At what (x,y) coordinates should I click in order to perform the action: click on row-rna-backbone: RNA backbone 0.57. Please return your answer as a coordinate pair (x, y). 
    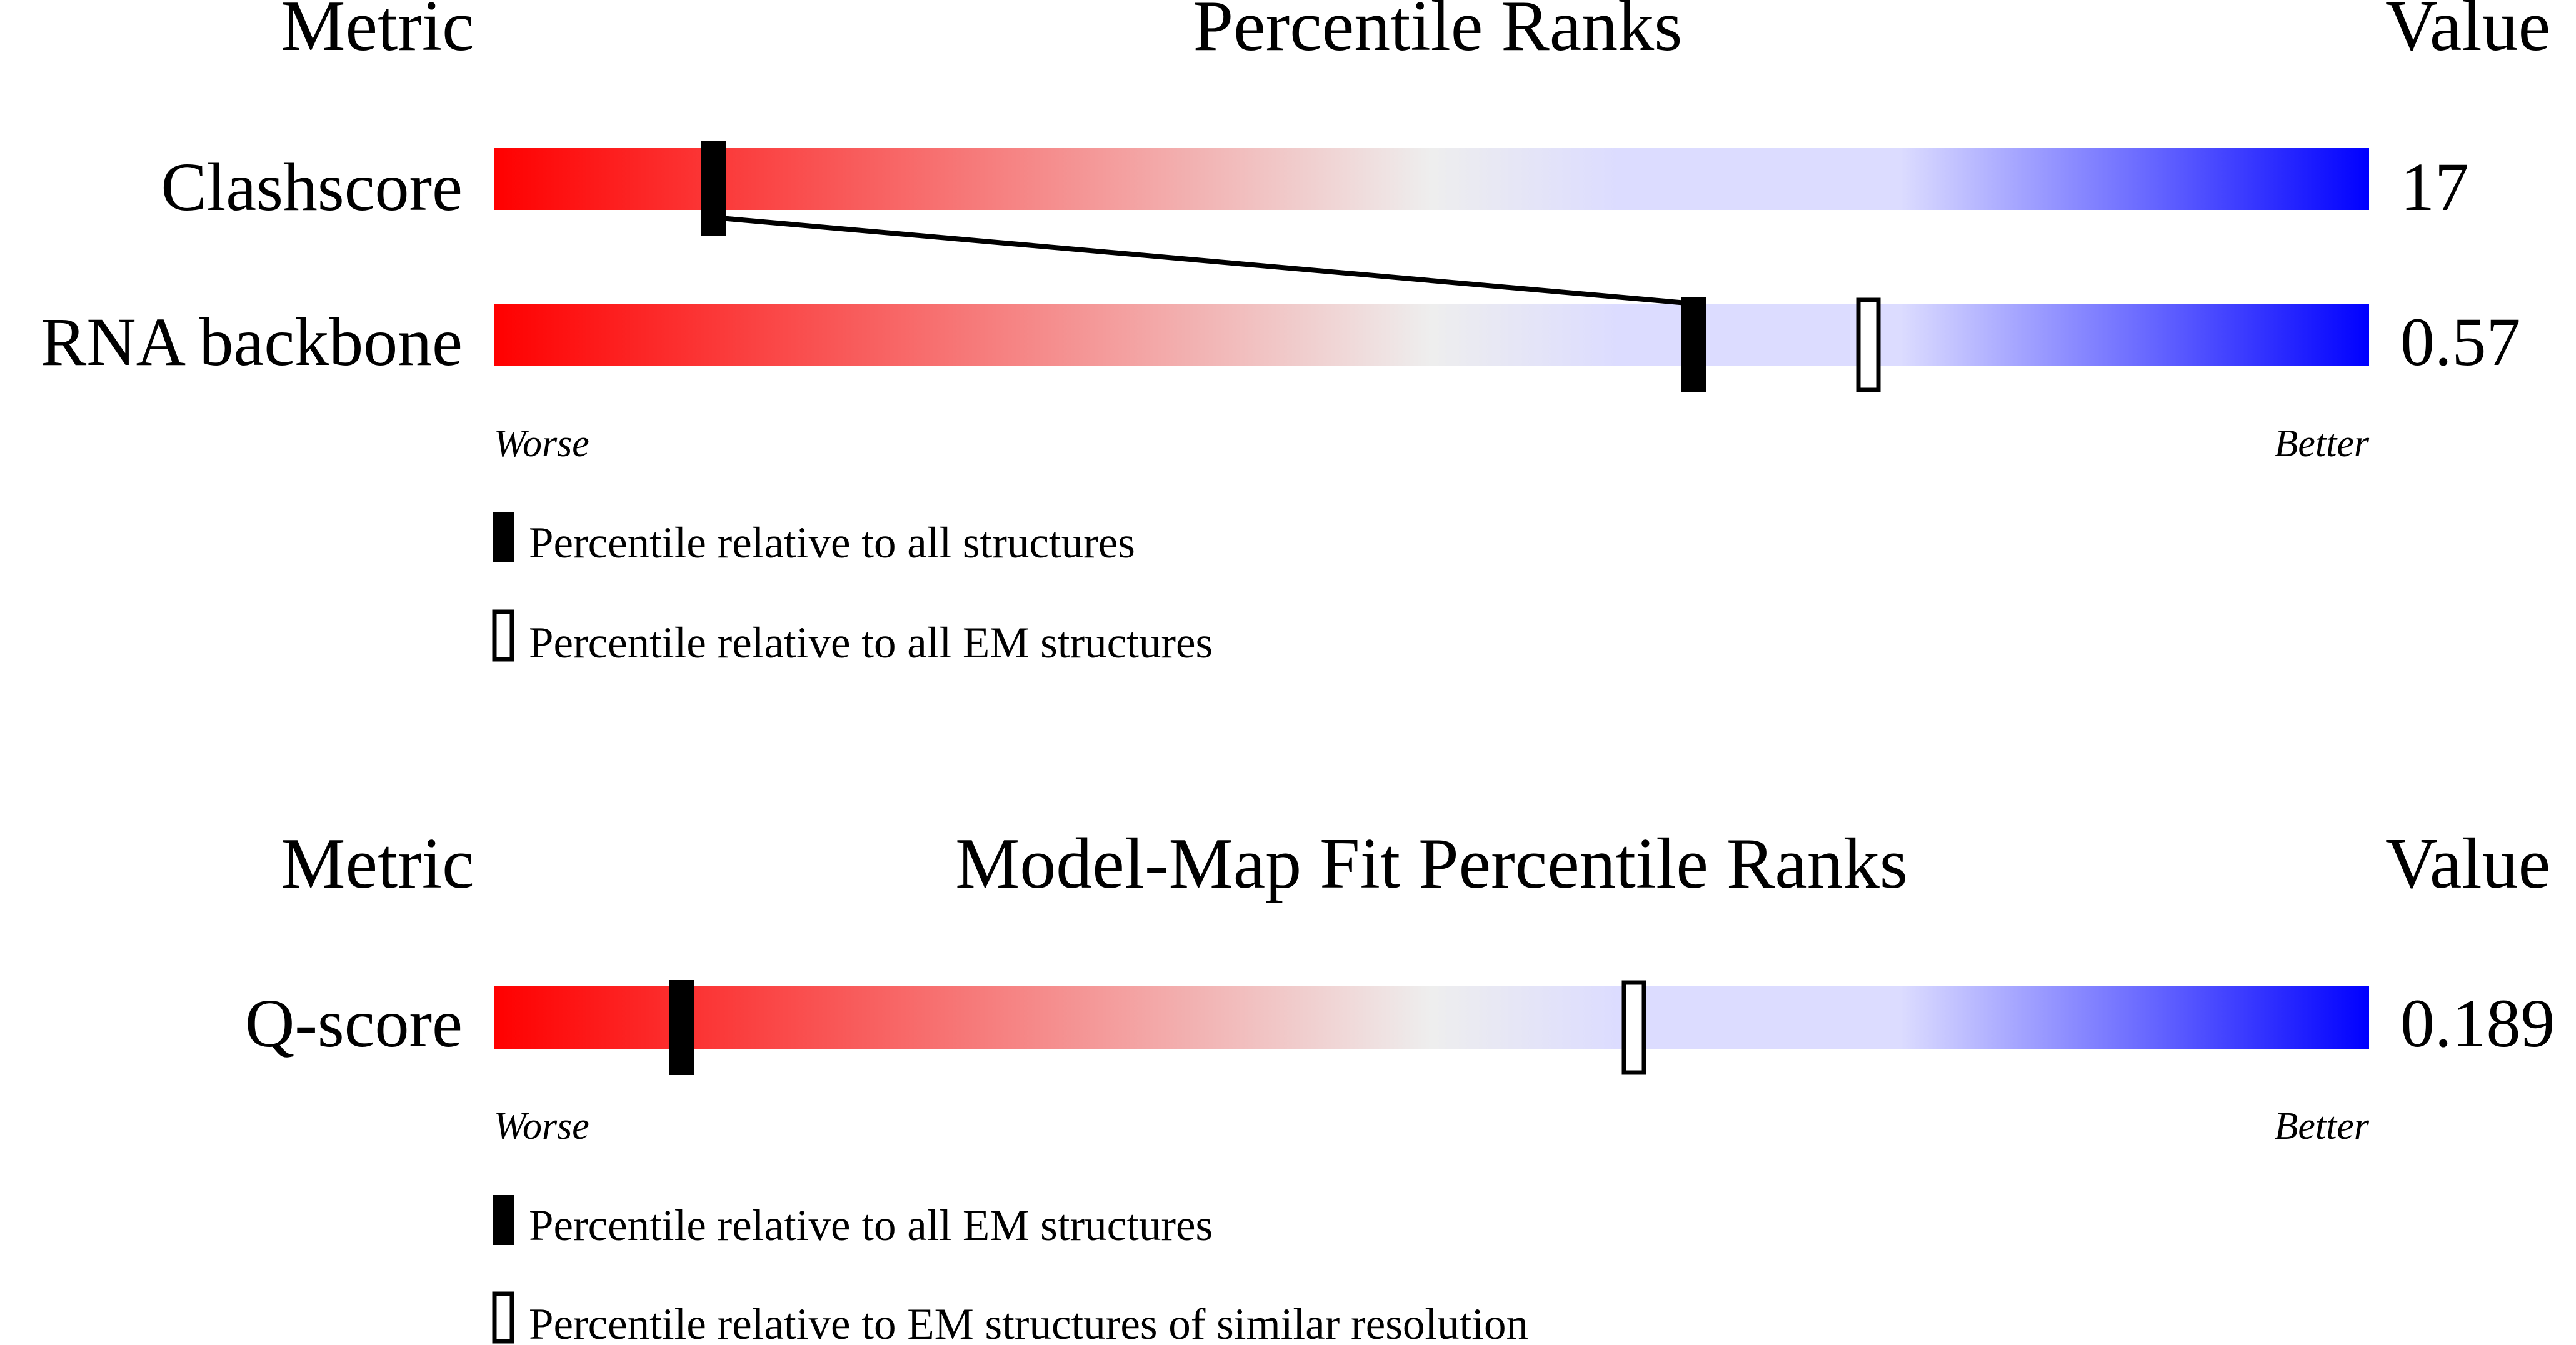
    Looking at the image, I should click on (1281, 342).